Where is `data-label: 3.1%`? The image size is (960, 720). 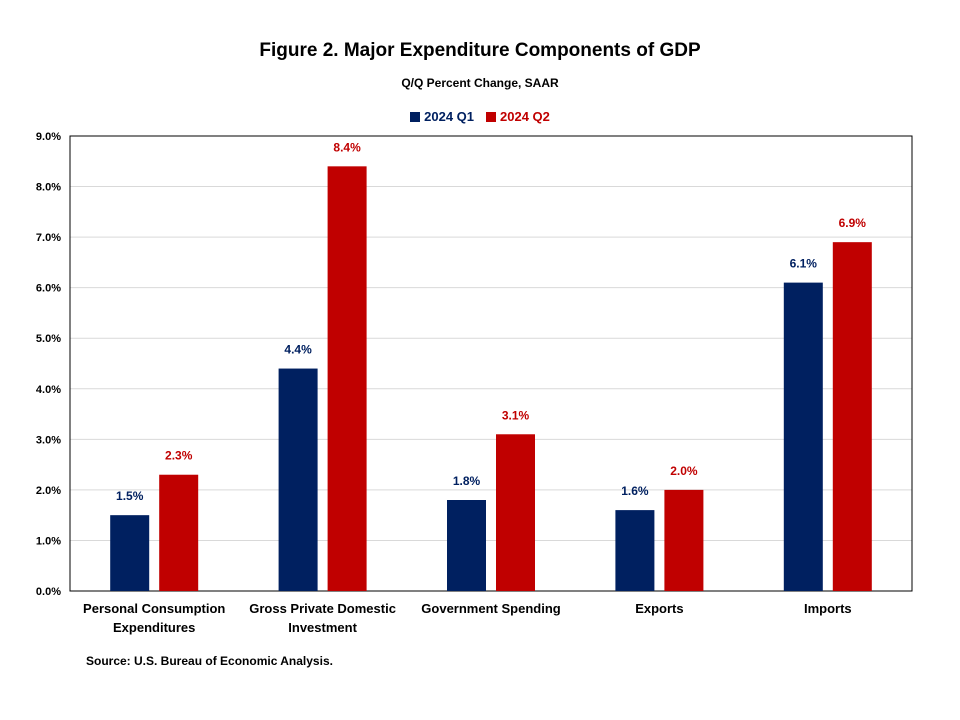 data-label: 3.1% is located at coordinates (516, 415).